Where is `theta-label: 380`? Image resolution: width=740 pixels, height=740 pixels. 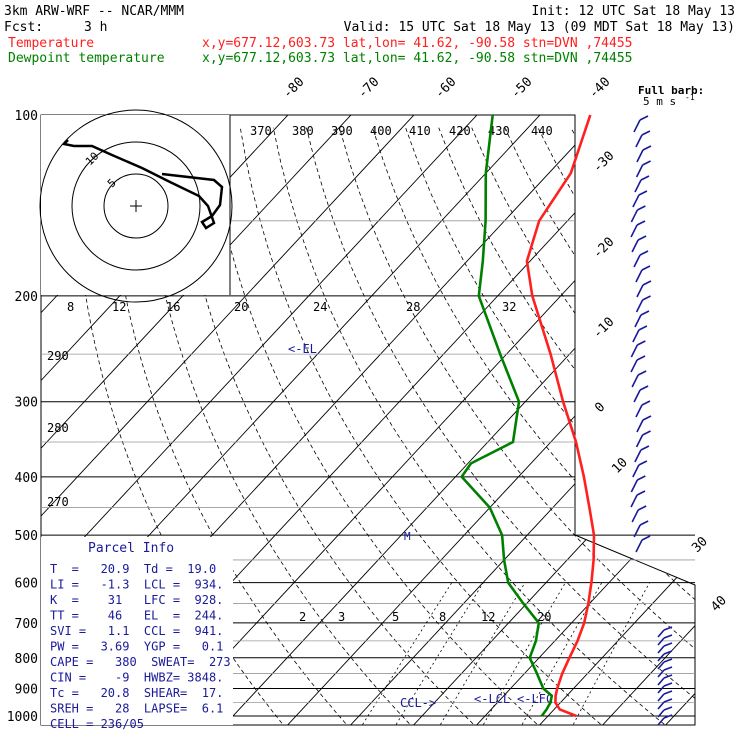
theta-label: 380 is located at coordinates (303, 131).